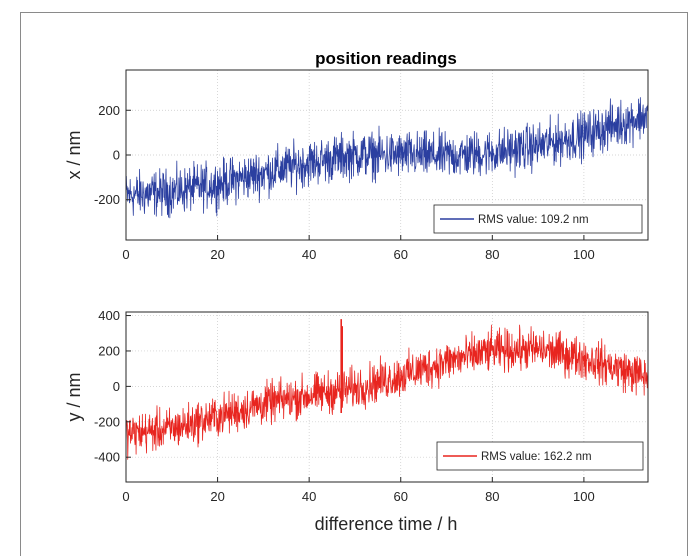  Describe the element at coordinates (109, 315) in the screenshot. I see `y-tick-label: 400` at that location.